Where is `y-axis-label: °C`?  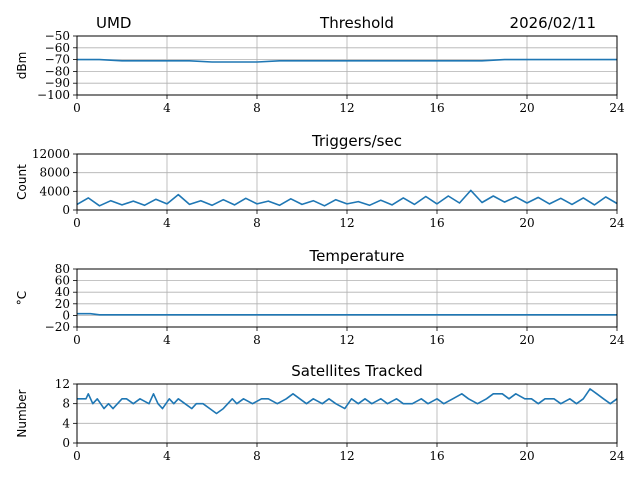 y-axis-label: °C is located at coordinates (22, 298).